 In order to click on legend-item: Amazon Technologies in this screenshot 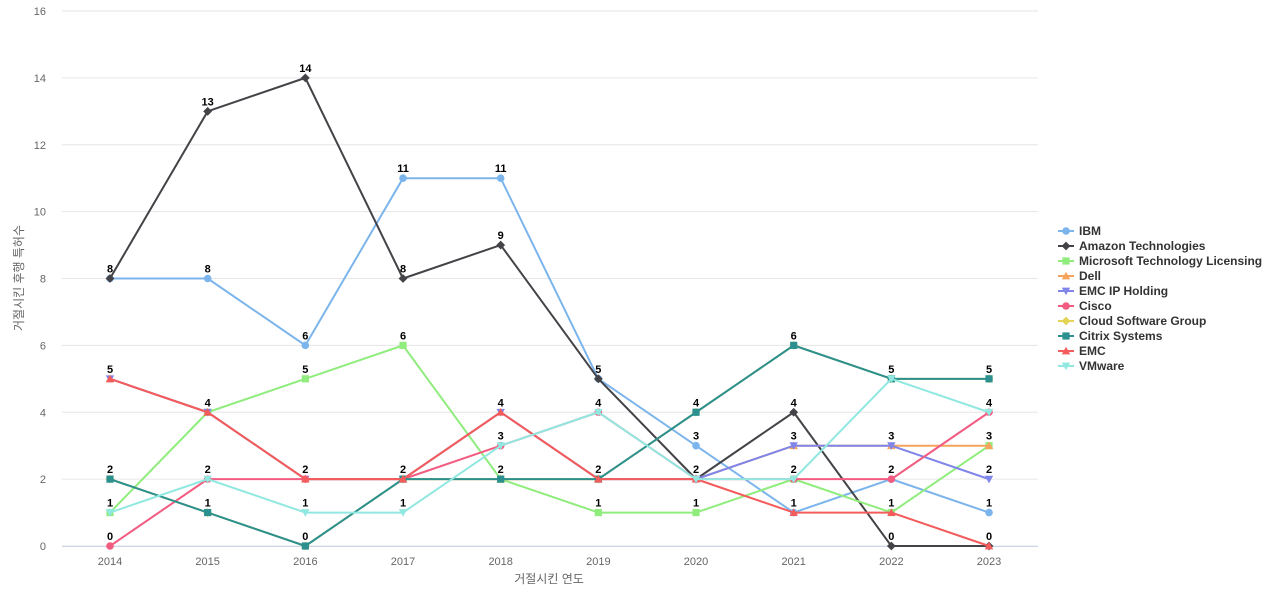, I will do `click(1132, 246)`.